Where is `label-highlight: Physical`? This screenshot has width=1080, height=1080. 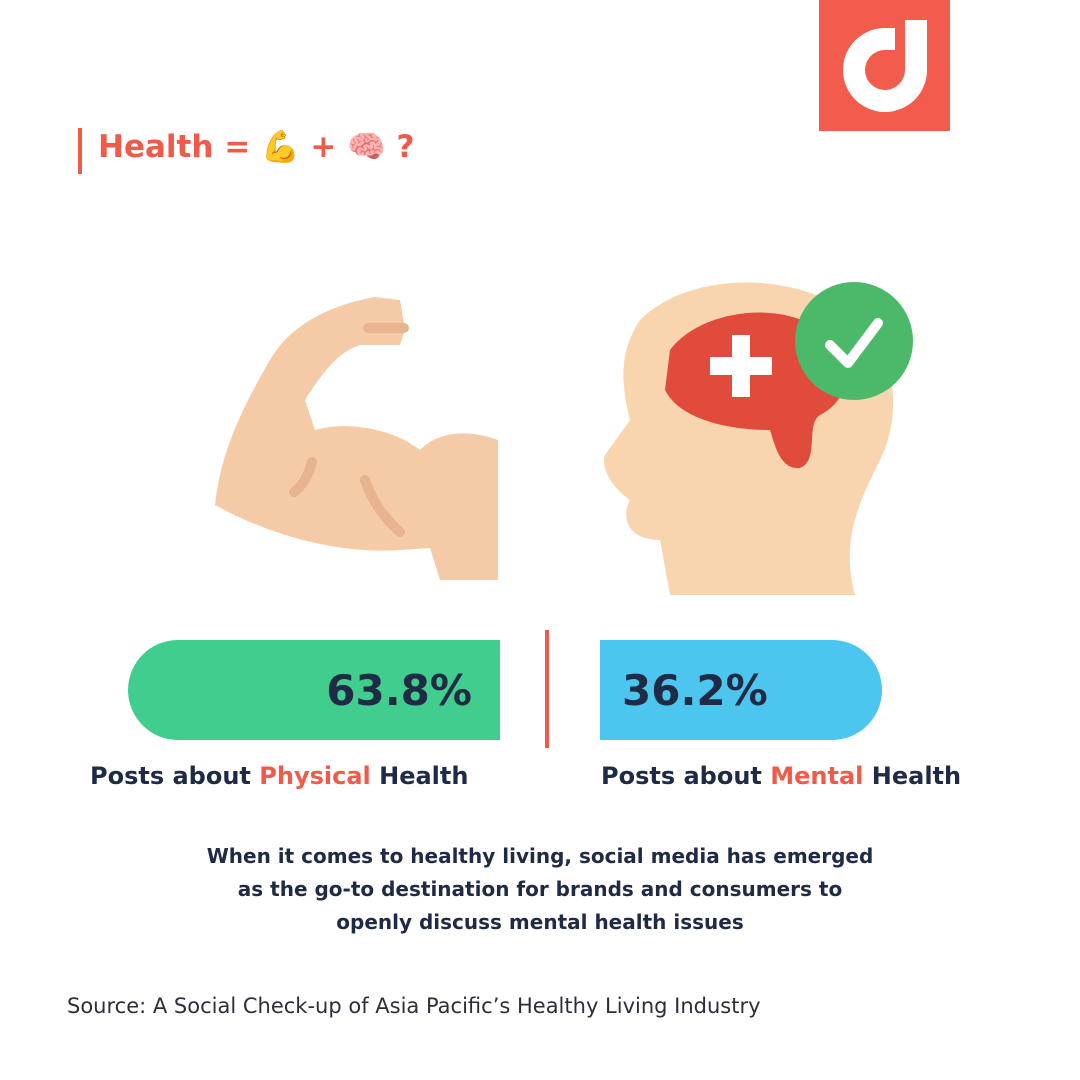 label-highlight: Physical is located at coordinates (315, 776).